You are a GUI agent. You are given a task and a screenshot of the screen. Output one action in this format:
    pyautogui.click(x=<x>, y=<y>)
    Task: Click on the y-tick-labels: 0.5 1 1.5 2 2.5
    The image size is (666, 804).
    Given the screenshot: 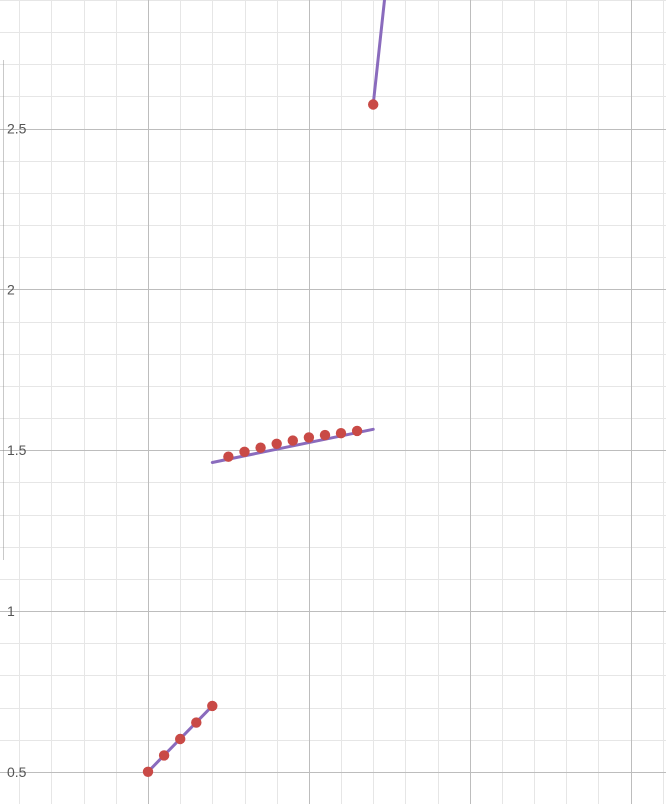 What is the action you would take?
    pyautogui.click(x=17, y=450)
    